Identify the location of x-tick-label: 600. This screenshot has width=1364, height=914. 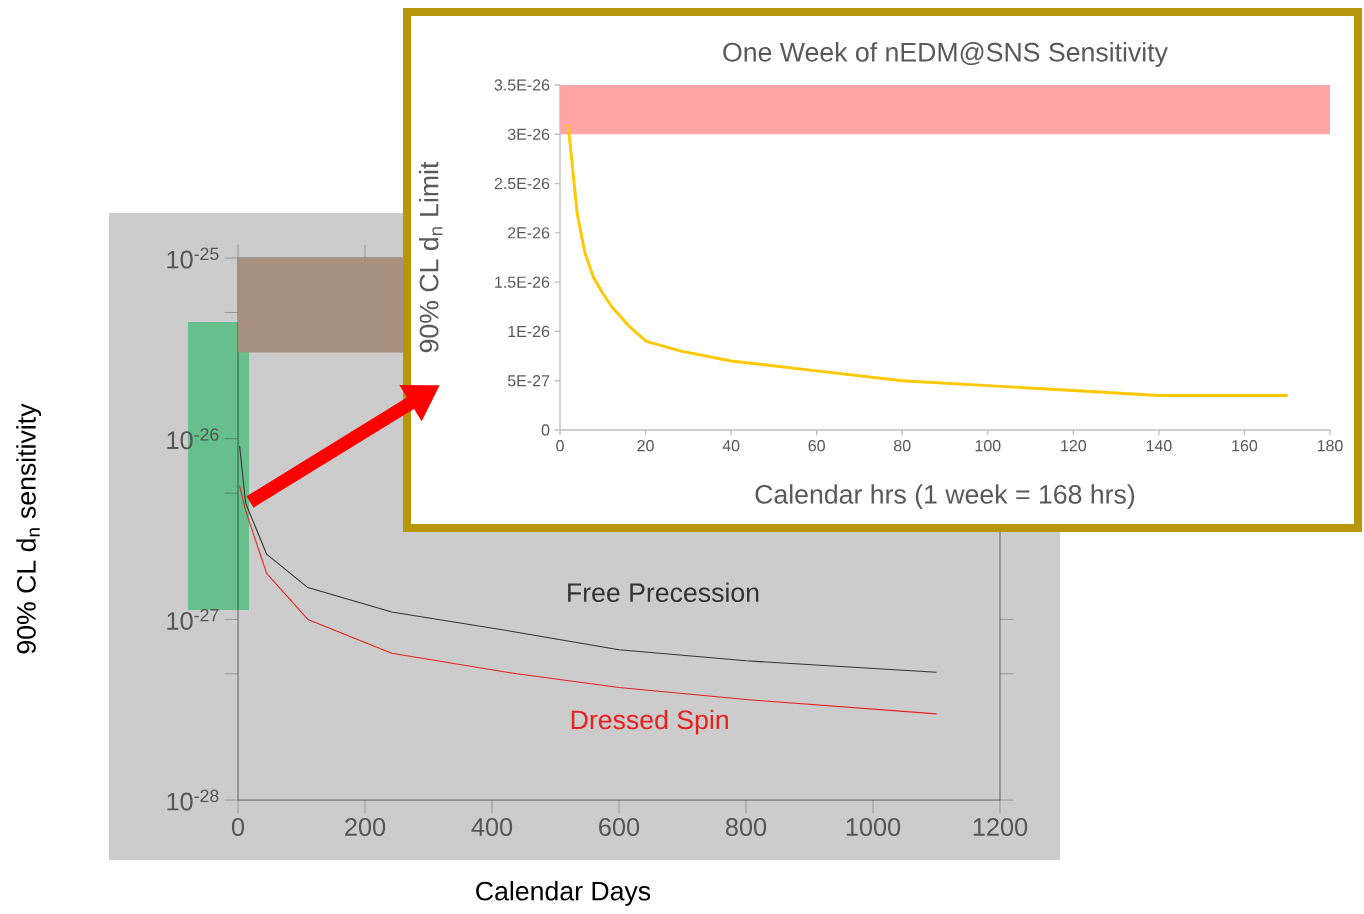
(619, 827).